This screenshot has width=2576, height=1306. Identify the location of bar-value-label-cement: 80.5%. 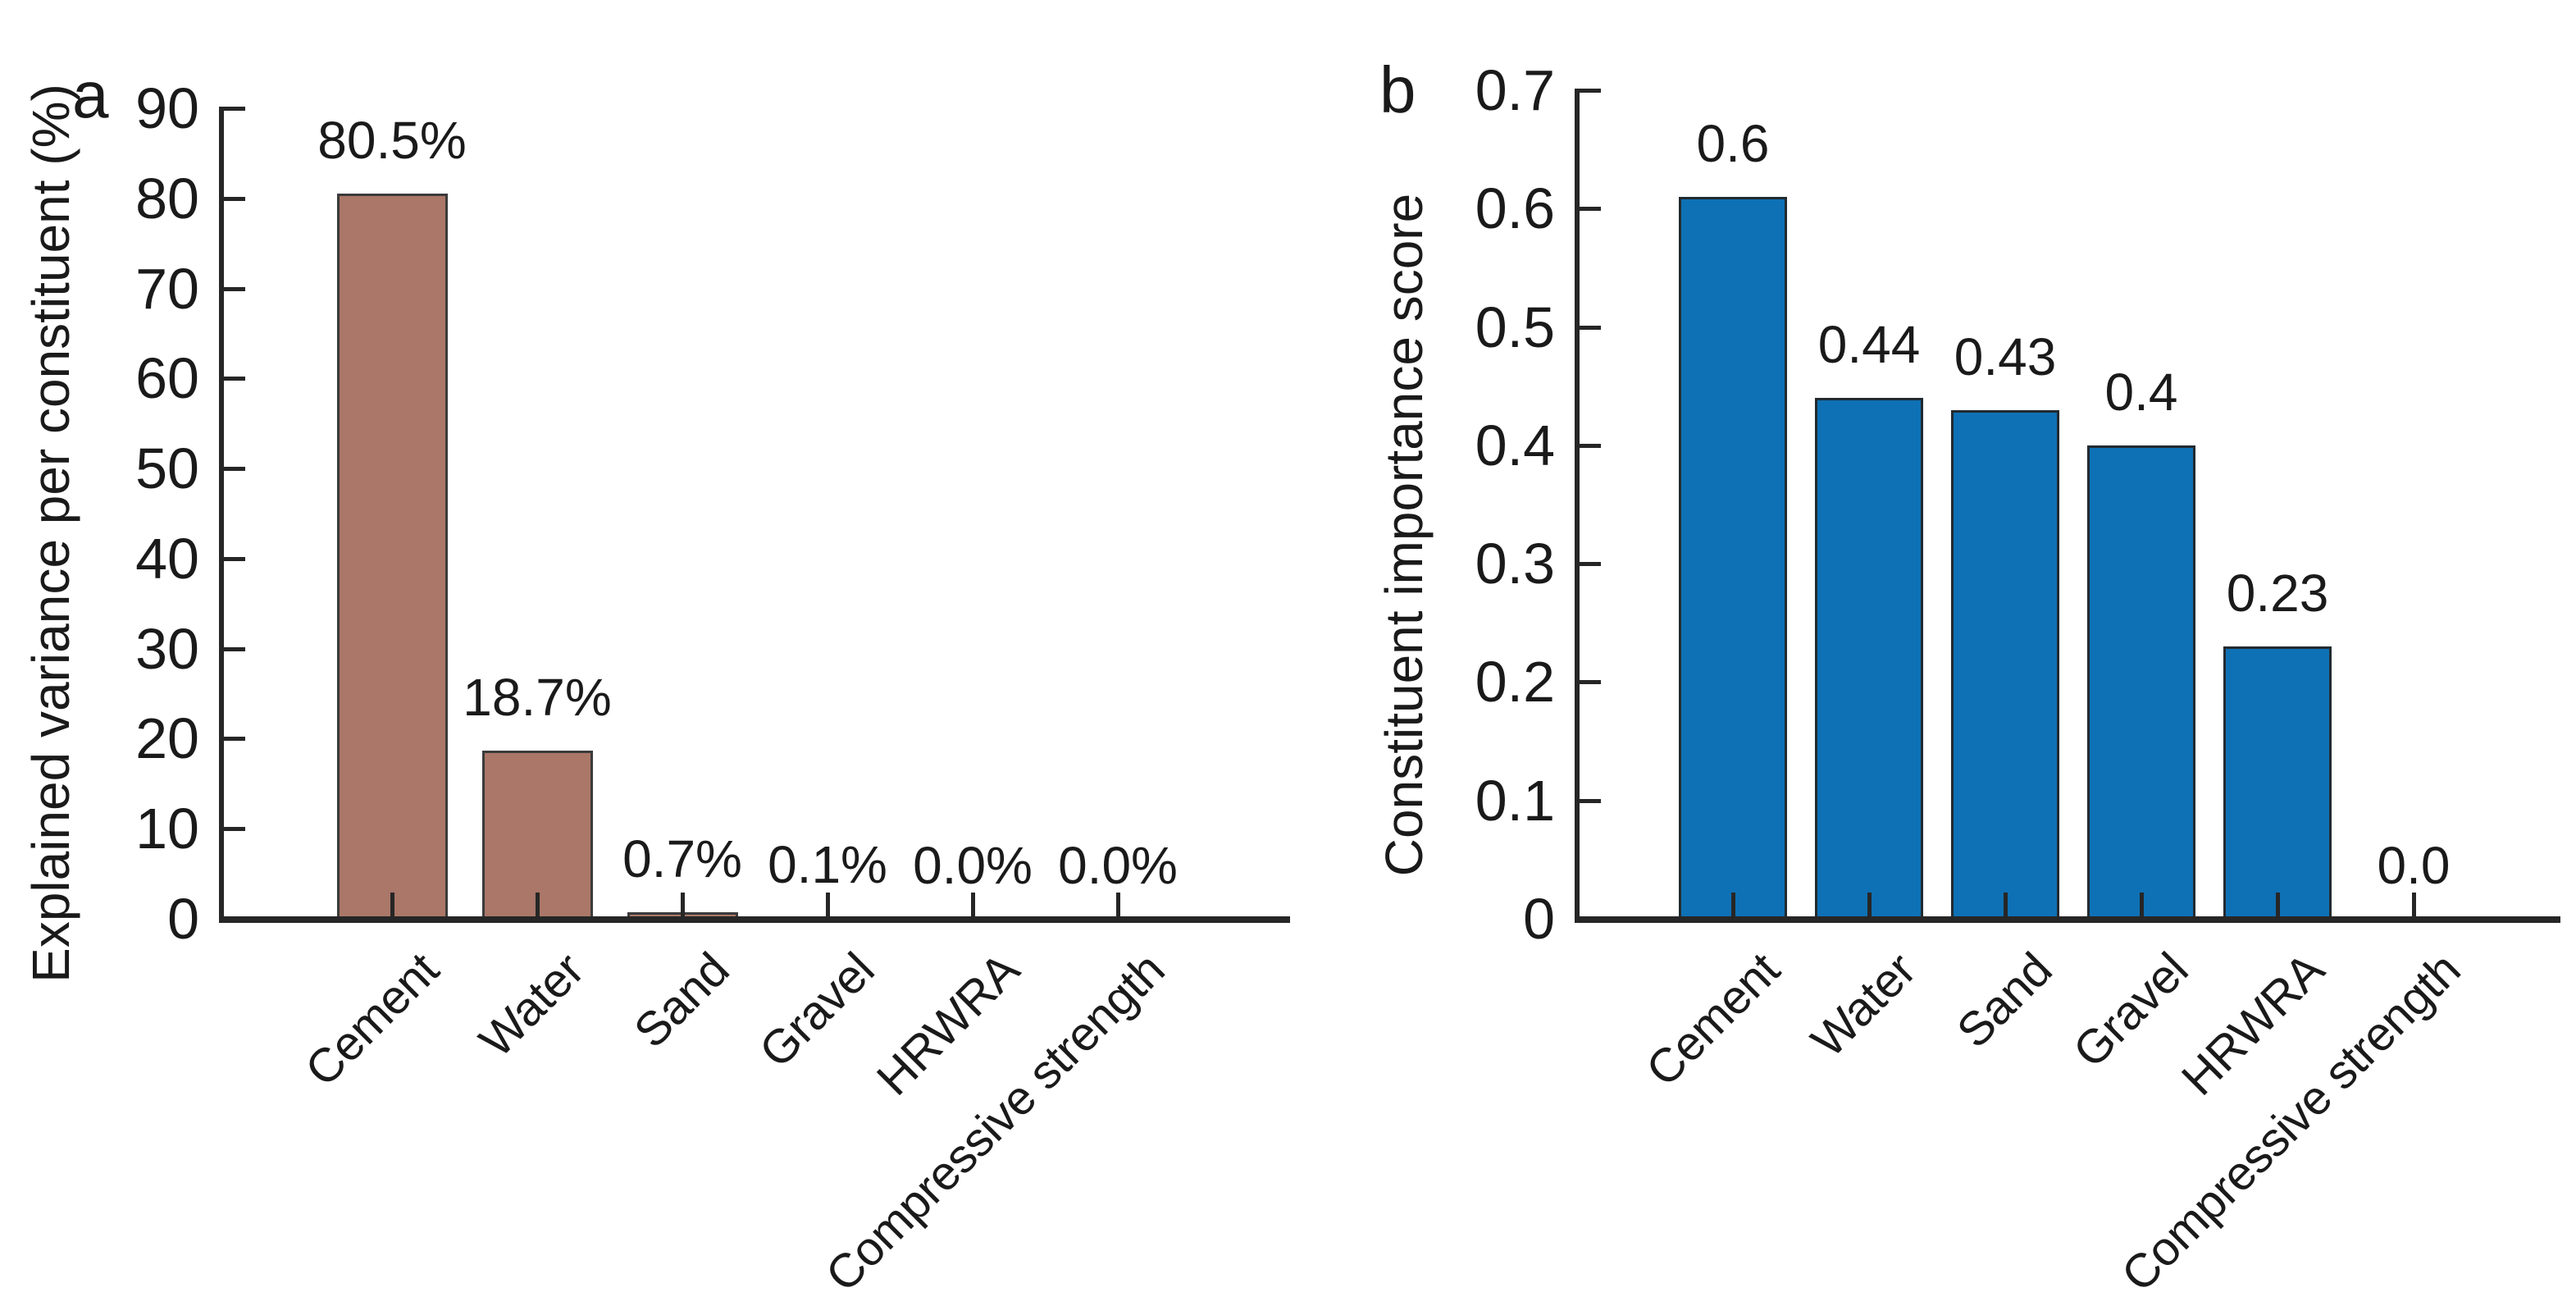
(392, 140).